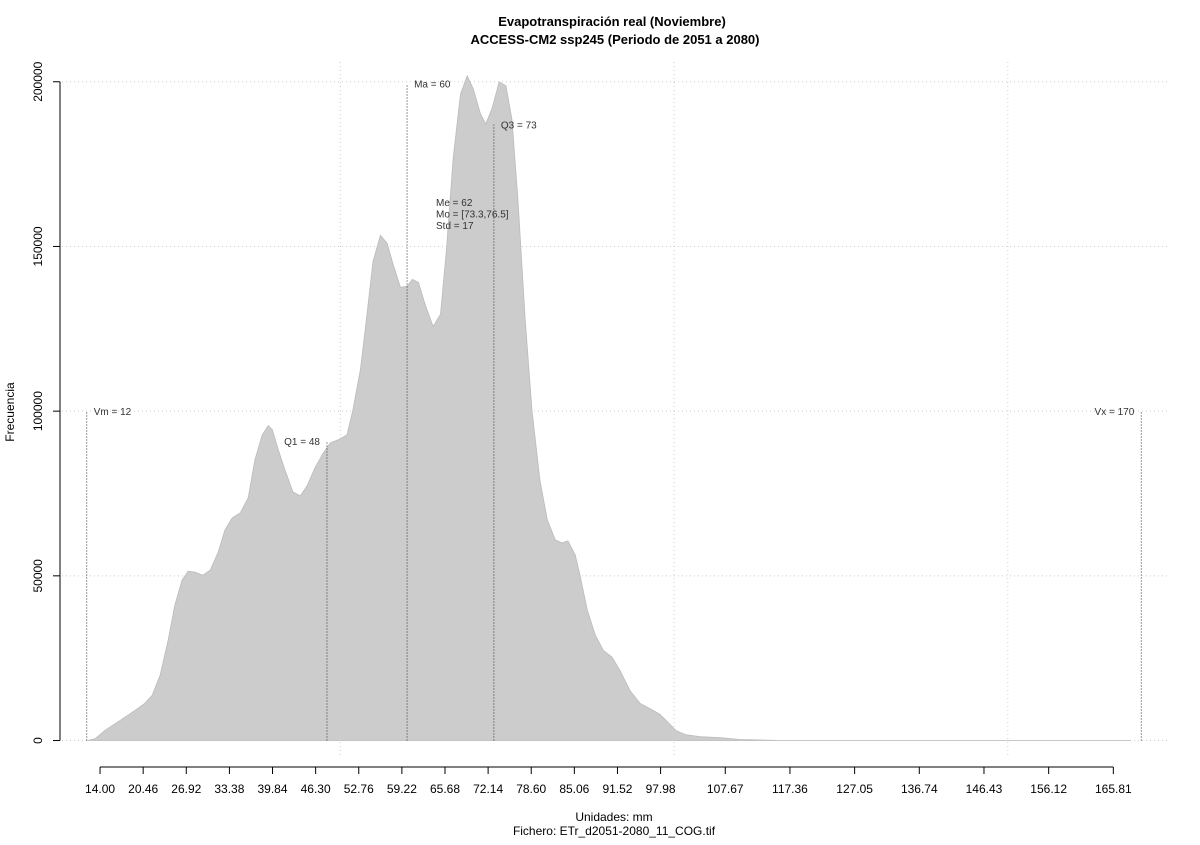 The height and width of the screenshot is (845, 1200). Describe the element at coordinates (790, 789) in the screenshot. I see `x-tick-label: 117.36` at that location.